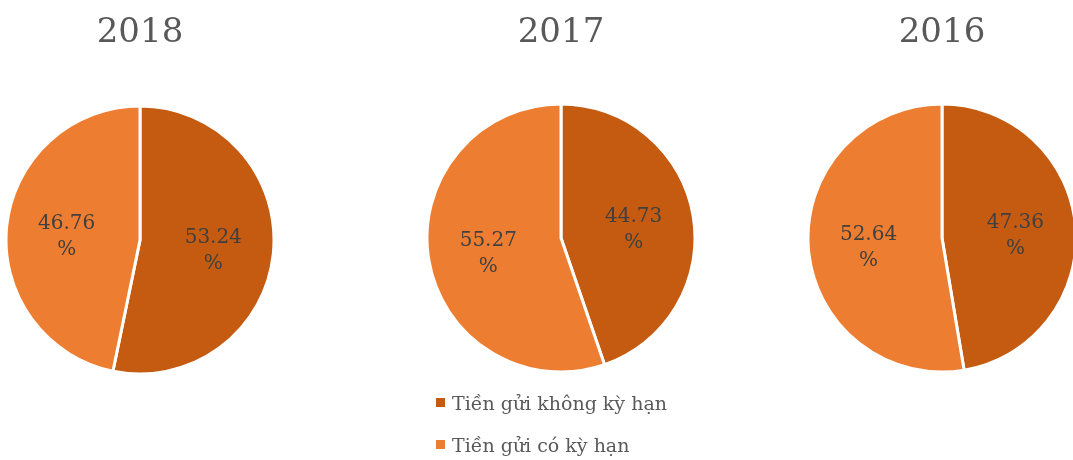  Describe the element at coordinates (488, 252) in the screenshot. I see `data-label: 55.27%` at that location.